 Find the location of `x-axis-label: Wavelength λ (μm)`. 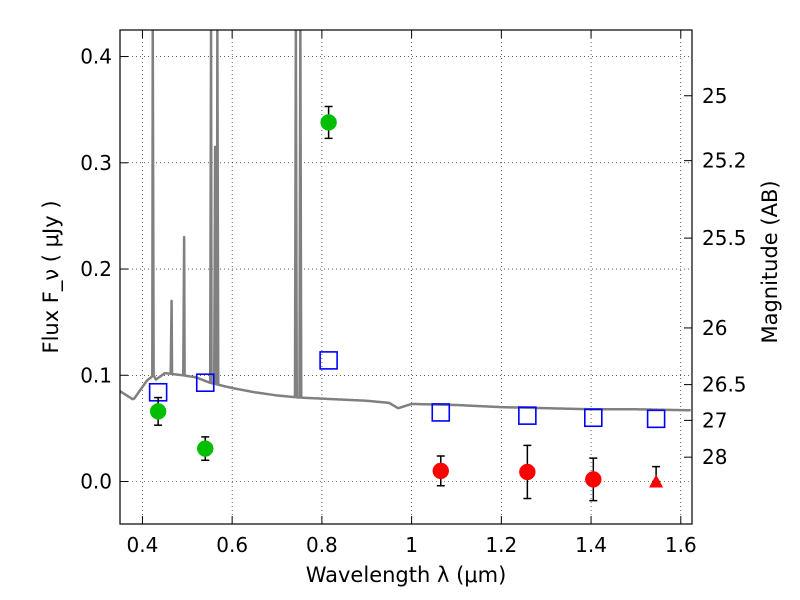

x-axis-label: Wavelength λ (μm) is located at coordinates (406, 575).